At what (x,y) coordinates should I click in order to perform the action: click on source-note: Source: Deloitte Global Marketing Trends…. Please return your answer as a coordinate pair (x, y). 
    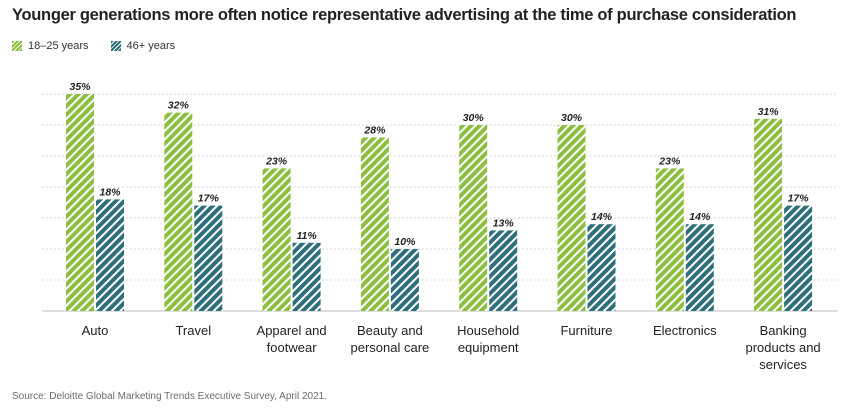
    Looking at the image, I should click on (169, 396).